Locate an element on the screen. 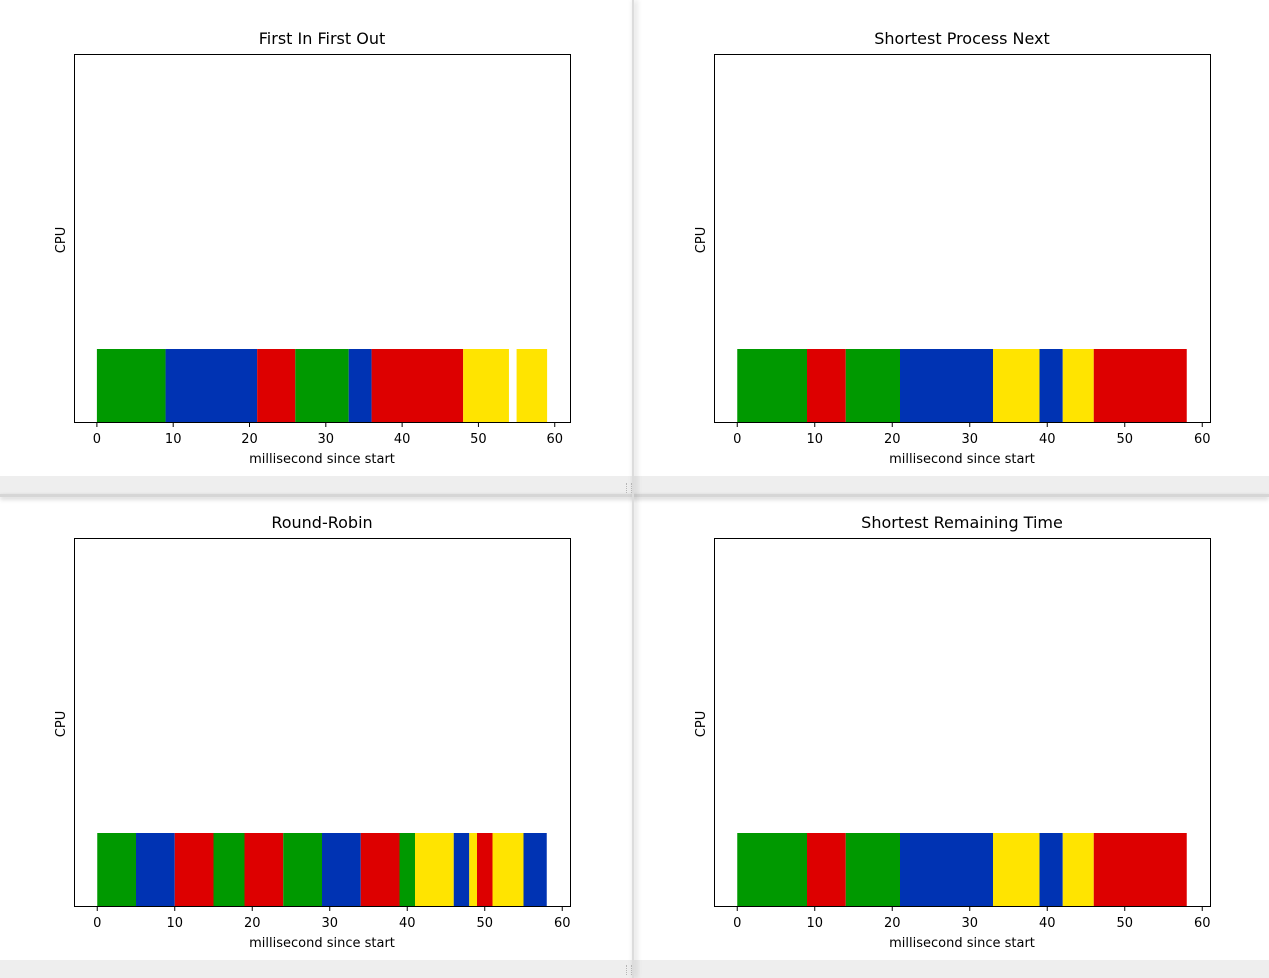  chart-title: Shortest Remaining Time is located at coordinates (962, 522).